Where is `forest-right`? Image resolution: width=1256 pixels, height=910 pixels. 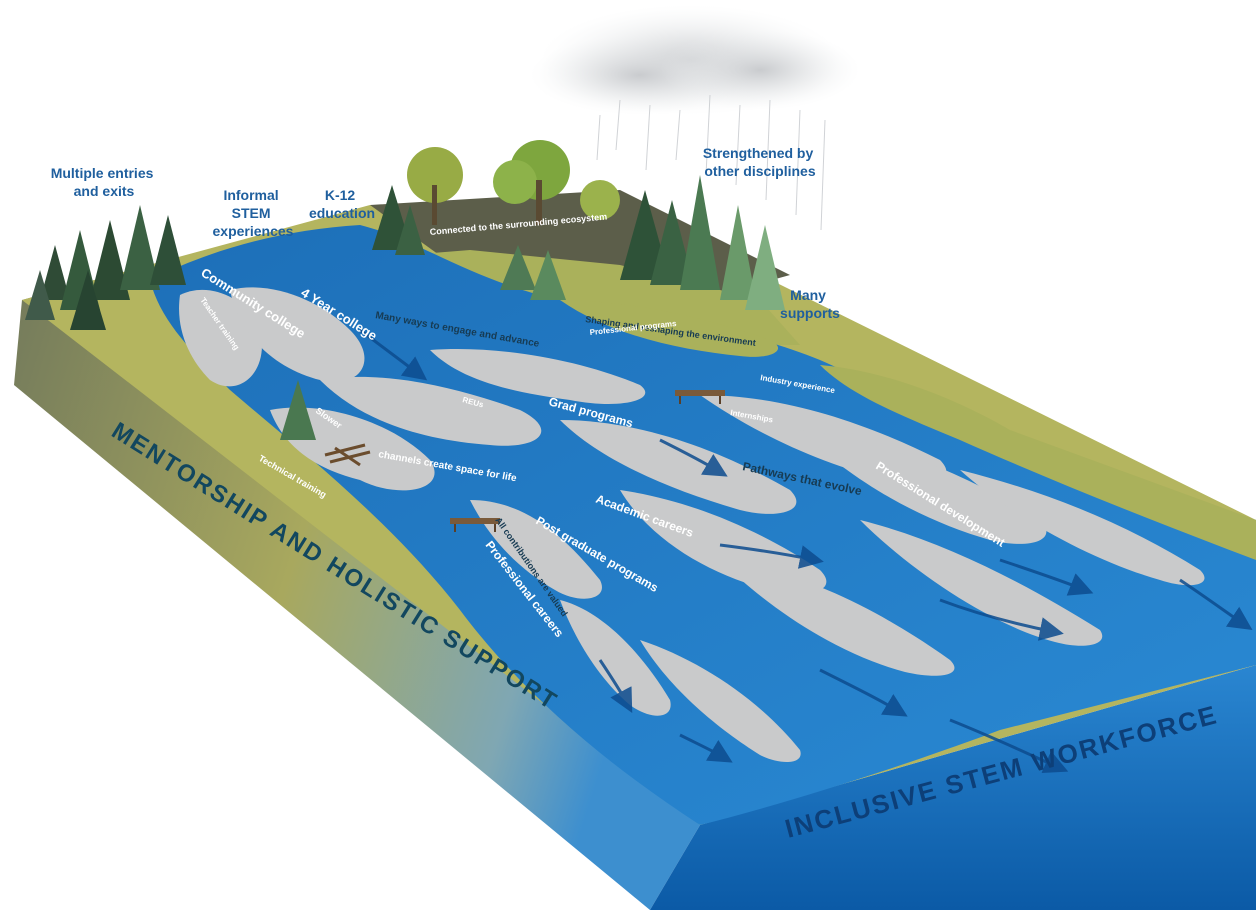
forest-right is located at coordinates (596, 225).